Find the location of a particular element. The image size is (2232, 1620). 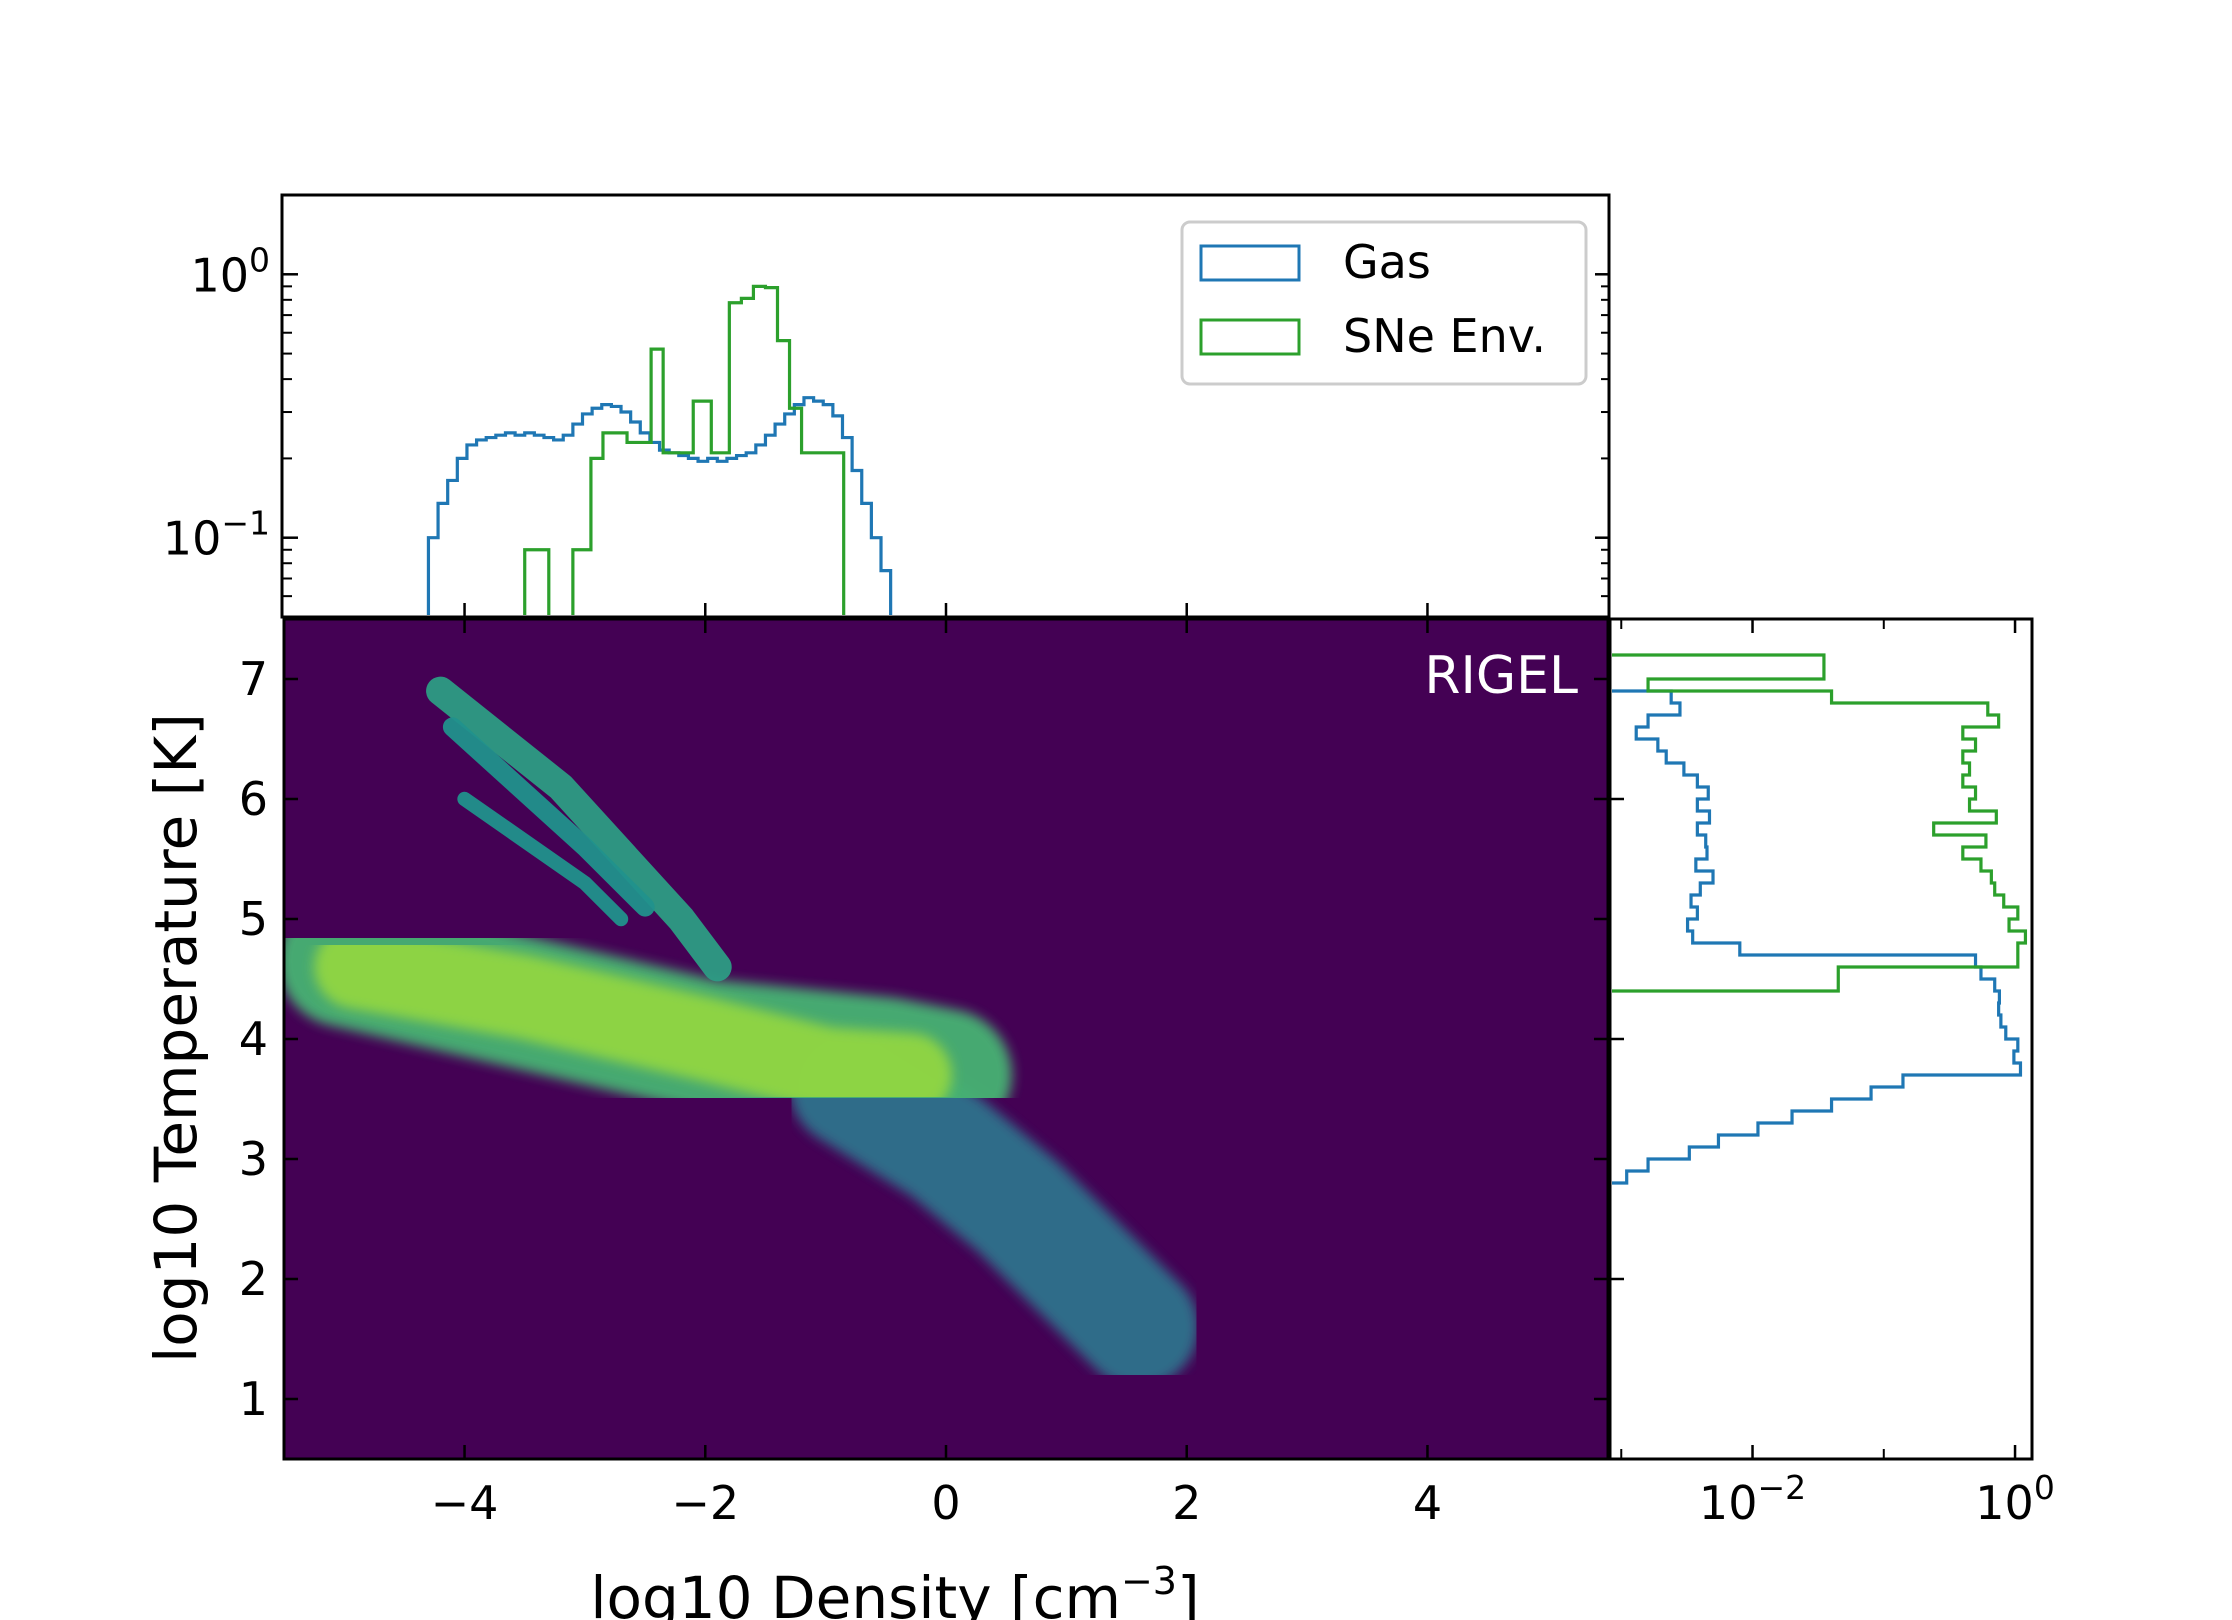

right-histogram-border is located at coordinates (1821, 1039).